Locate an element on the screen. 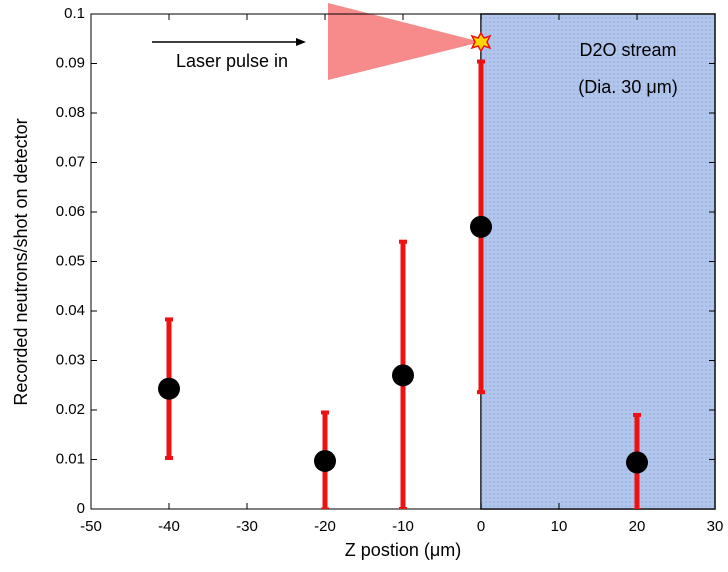  y-tick-label: 0.07 is located at coordinates (70, 161).